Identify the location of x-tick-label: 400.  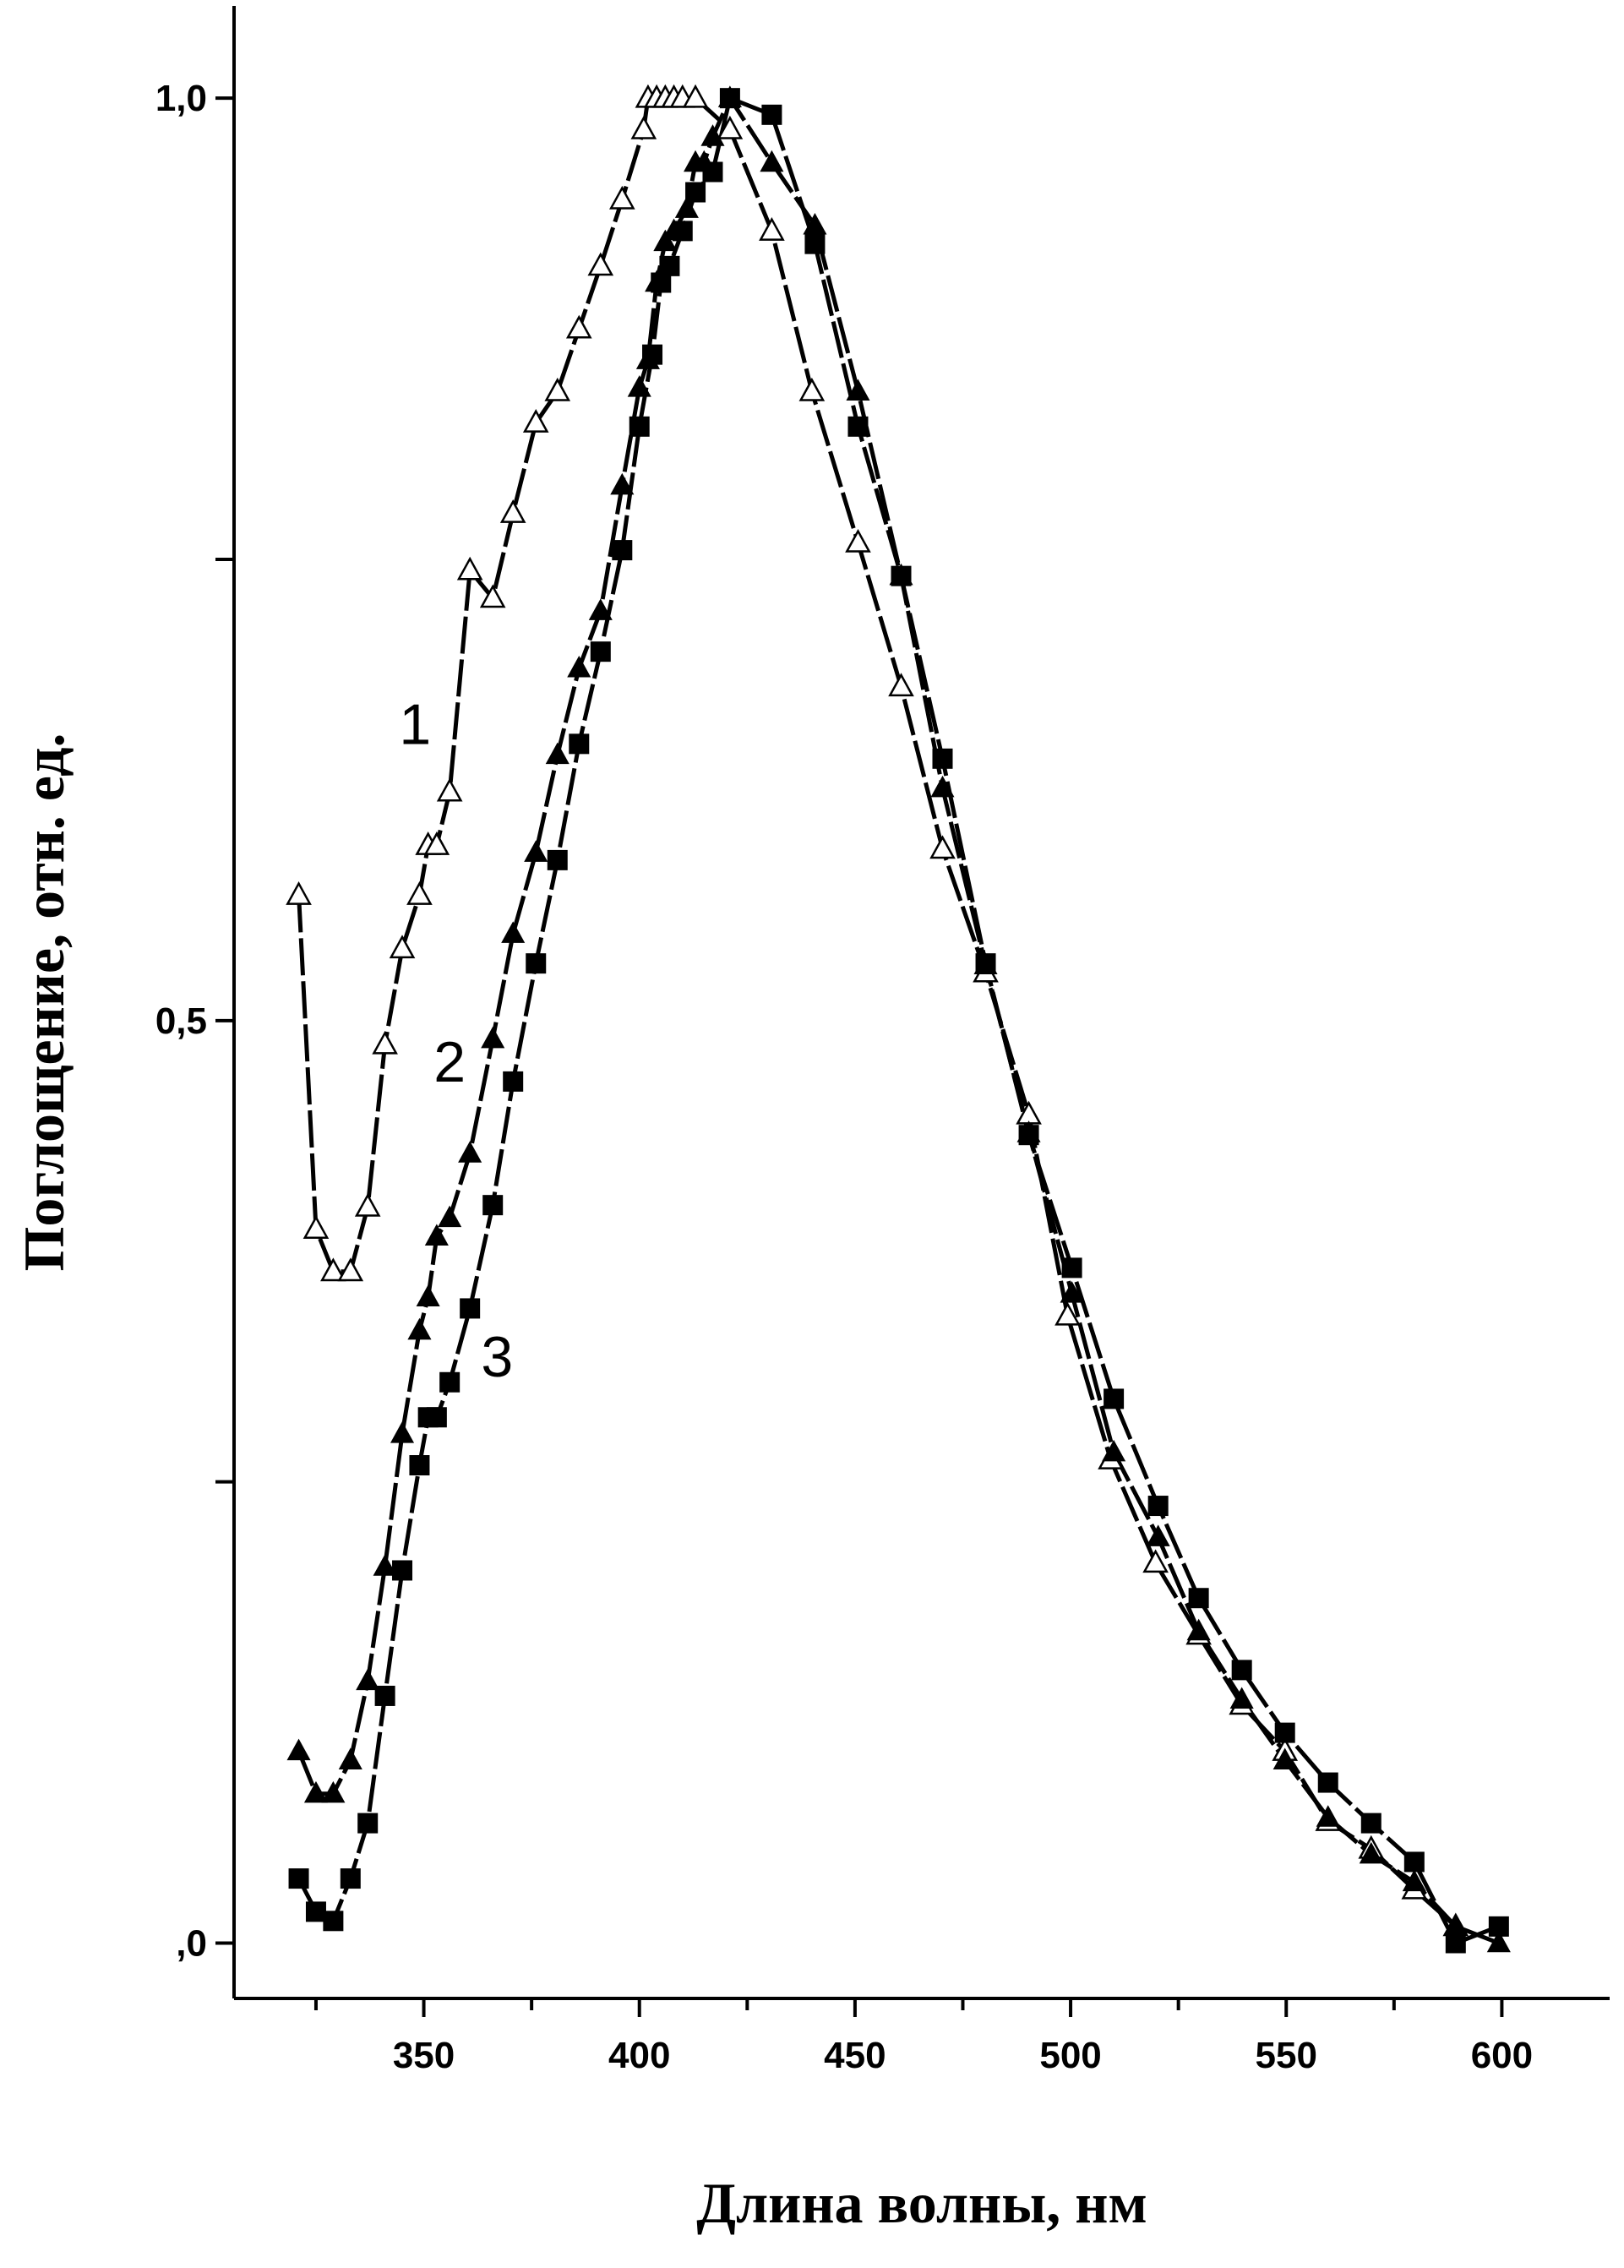
(639, 2055).